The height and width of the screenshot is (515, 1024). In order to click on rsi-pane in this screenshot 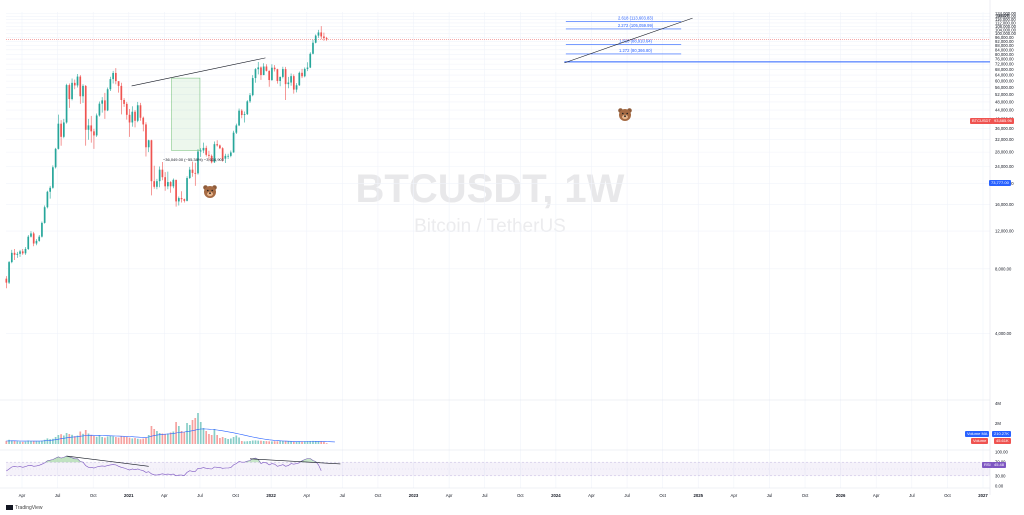, I will do `click(498, 466)`.